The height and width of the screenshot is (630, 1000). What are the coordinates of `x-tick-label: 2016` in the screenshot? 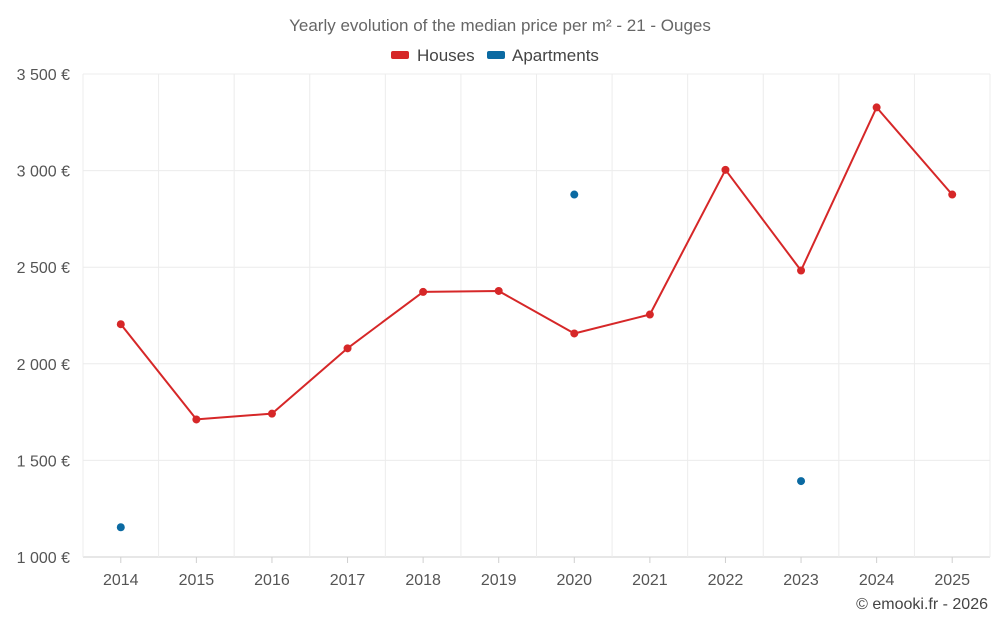 It's located at (272, 580).